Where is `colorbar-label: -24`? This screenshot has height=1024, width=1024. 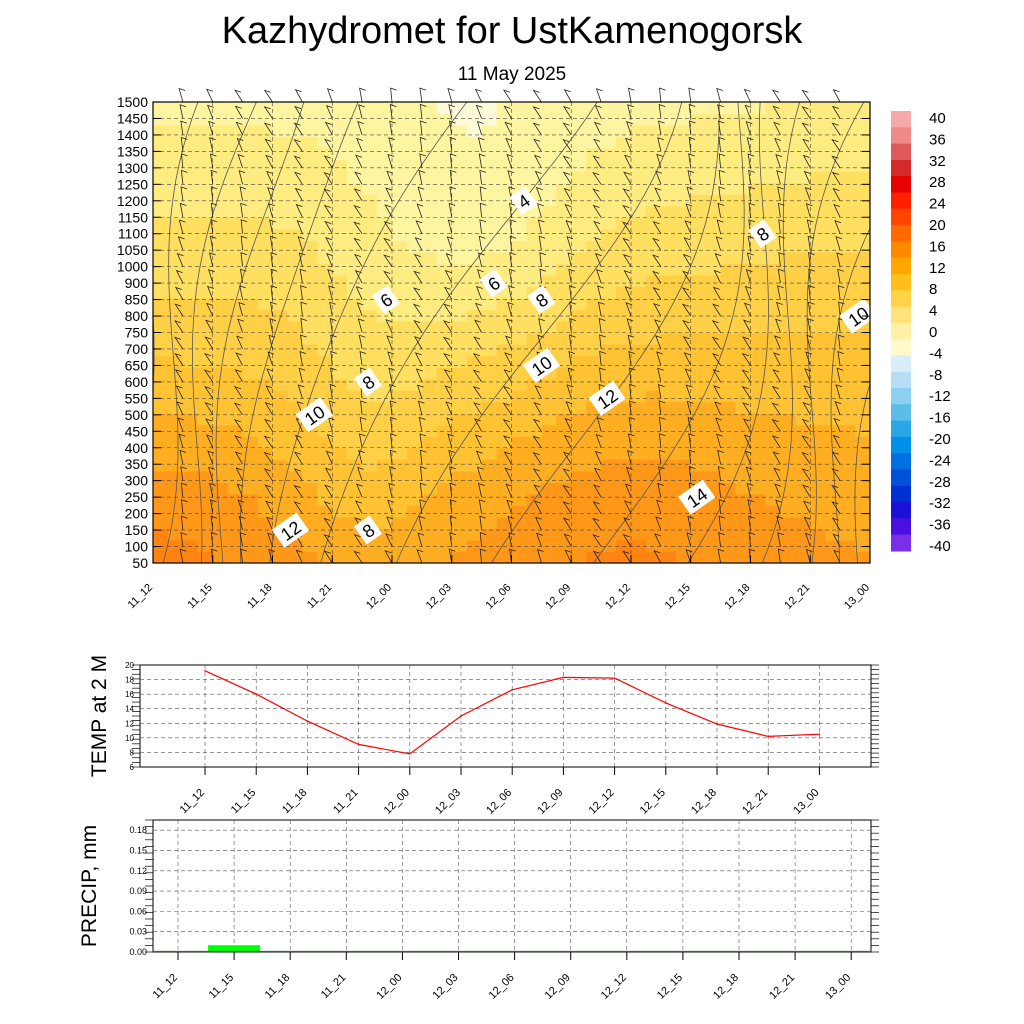
colorbar-label: -24 is located at coordinates (940, 460).